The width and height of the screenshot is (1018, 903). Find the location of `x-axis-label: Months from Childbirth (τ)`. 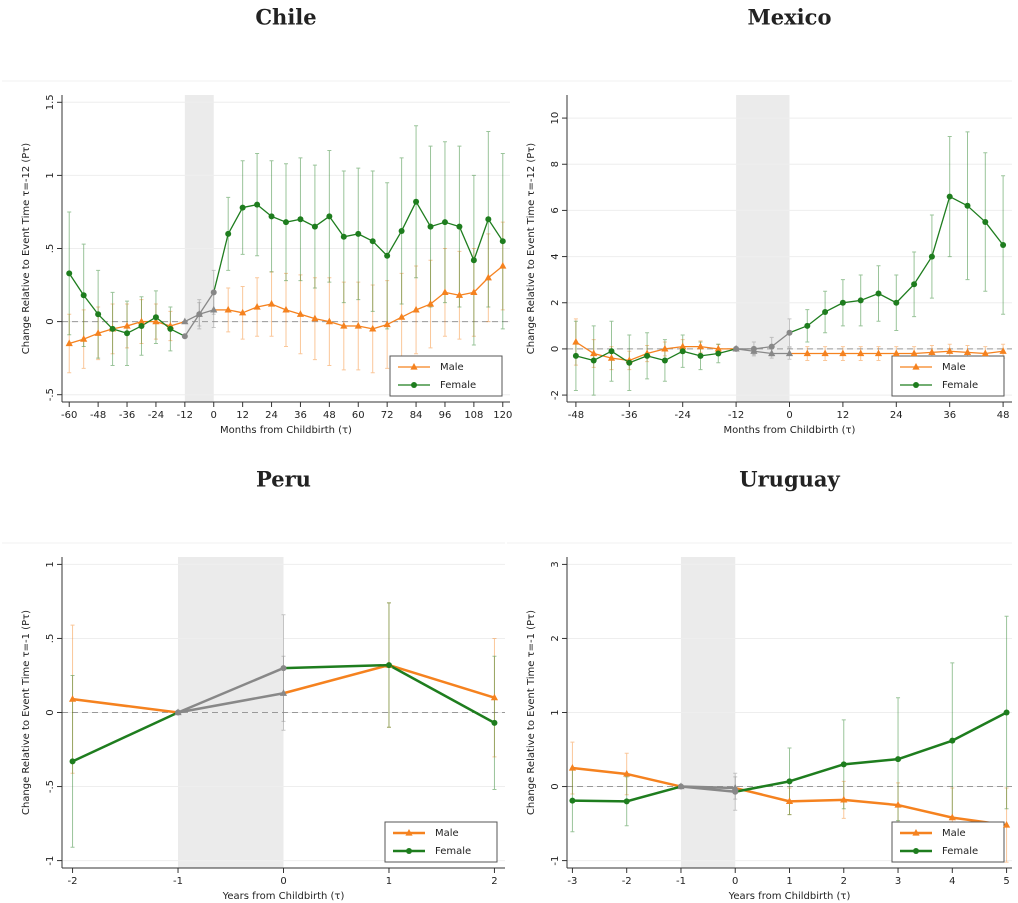

x-axis-label: Months from Childbirth (τ) is located at coordinates (286, 430).